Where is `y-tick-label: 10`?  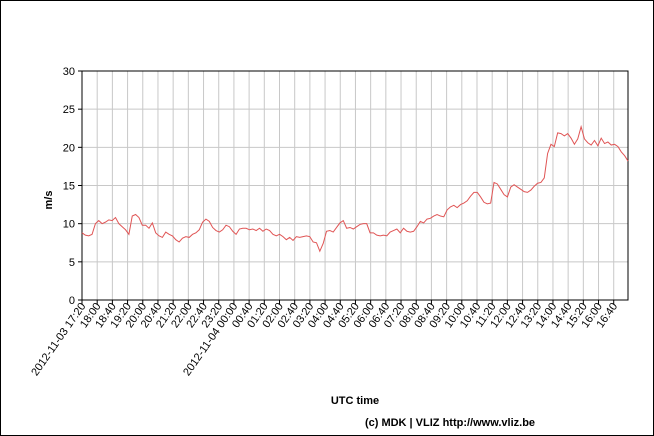 y-tick-label: 10 is located at coordinates (69, 225).